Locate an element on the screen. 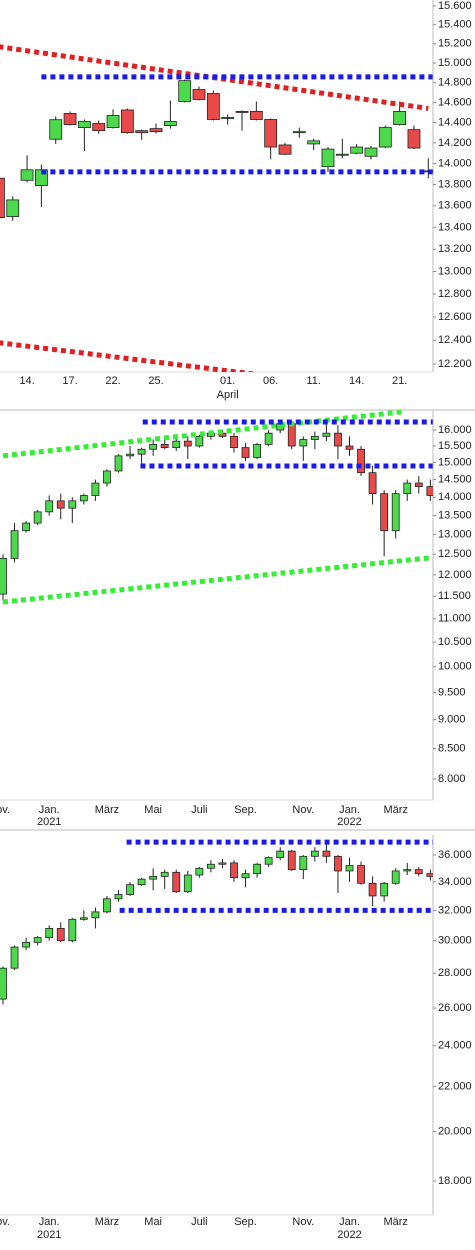  y-tick-label: 9.000 is located at coordinates (452, 720).